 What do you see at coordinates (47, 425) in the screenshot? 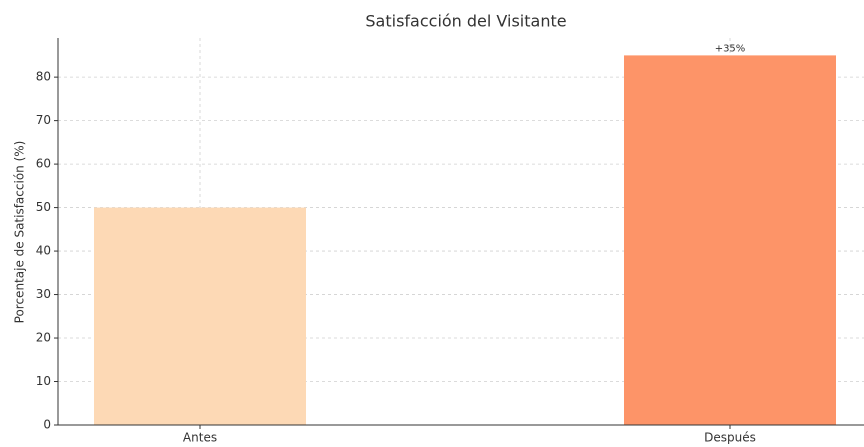
I see `y-tick-label: 0` at bounding box center [47, 425].